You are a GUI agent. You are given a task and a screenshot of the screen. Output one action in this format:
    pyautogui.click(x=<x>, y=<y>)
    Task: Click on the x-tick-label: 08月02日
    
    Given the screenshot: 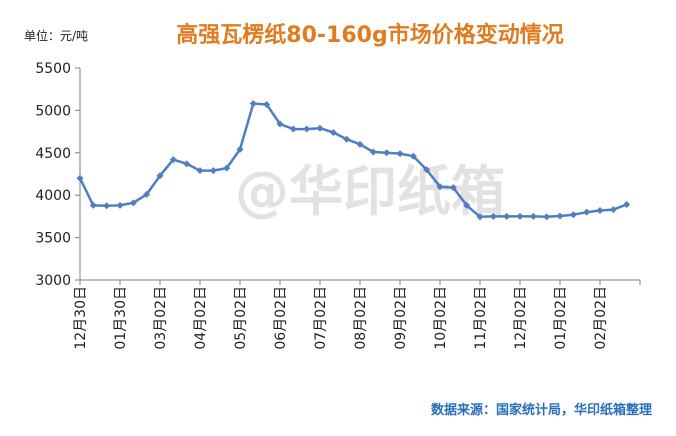 What is the action you would take?
    pyautogui.click(x=361, y=318)
    